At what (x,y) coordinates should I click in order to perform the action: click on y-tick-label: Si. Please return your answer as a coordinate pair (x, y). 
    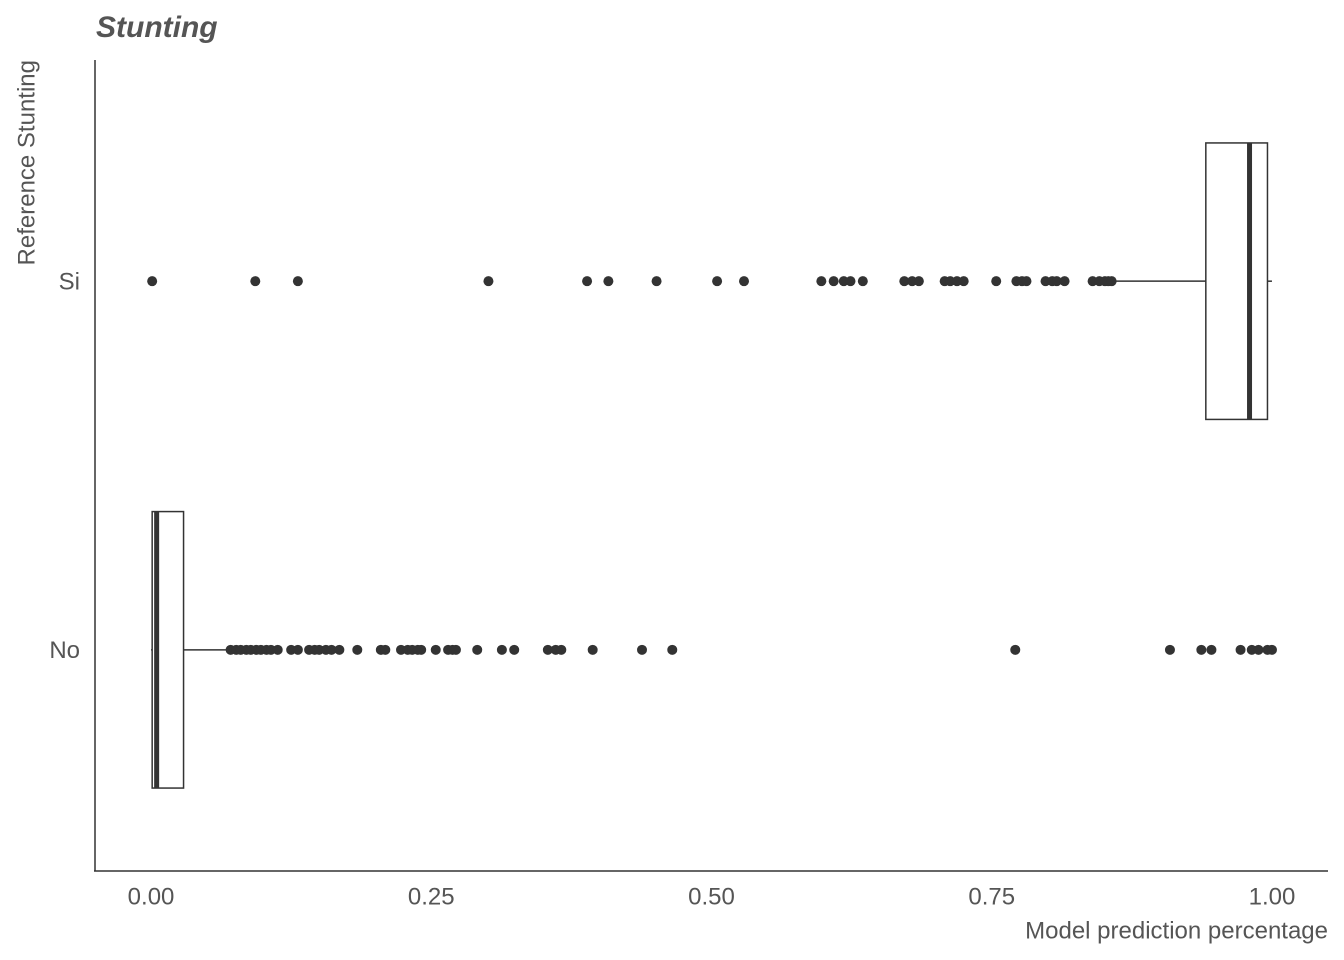
    Looking at the image, I should click on (69, 282).